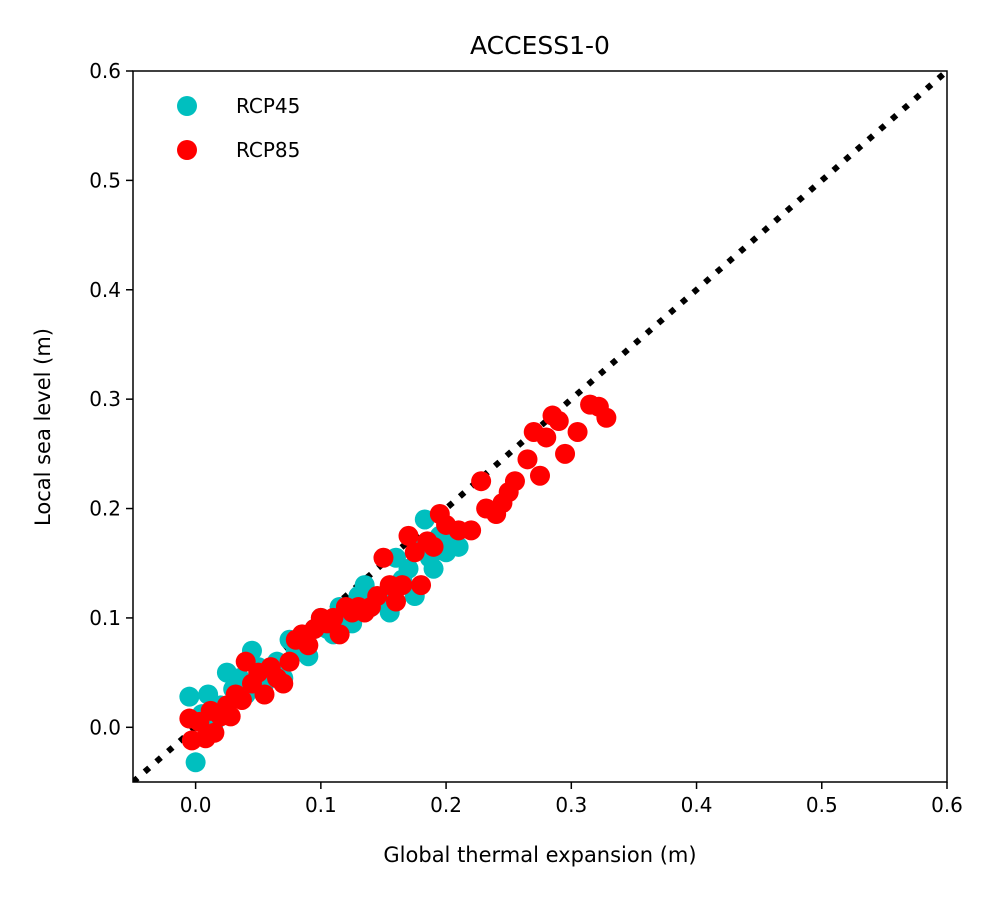 This screenshot has width=1000, height=900. What do you see at coordinates (822, 805) in the screenshot?
I see `x-tick-label: 0.5` at bounding box center [822, 805].